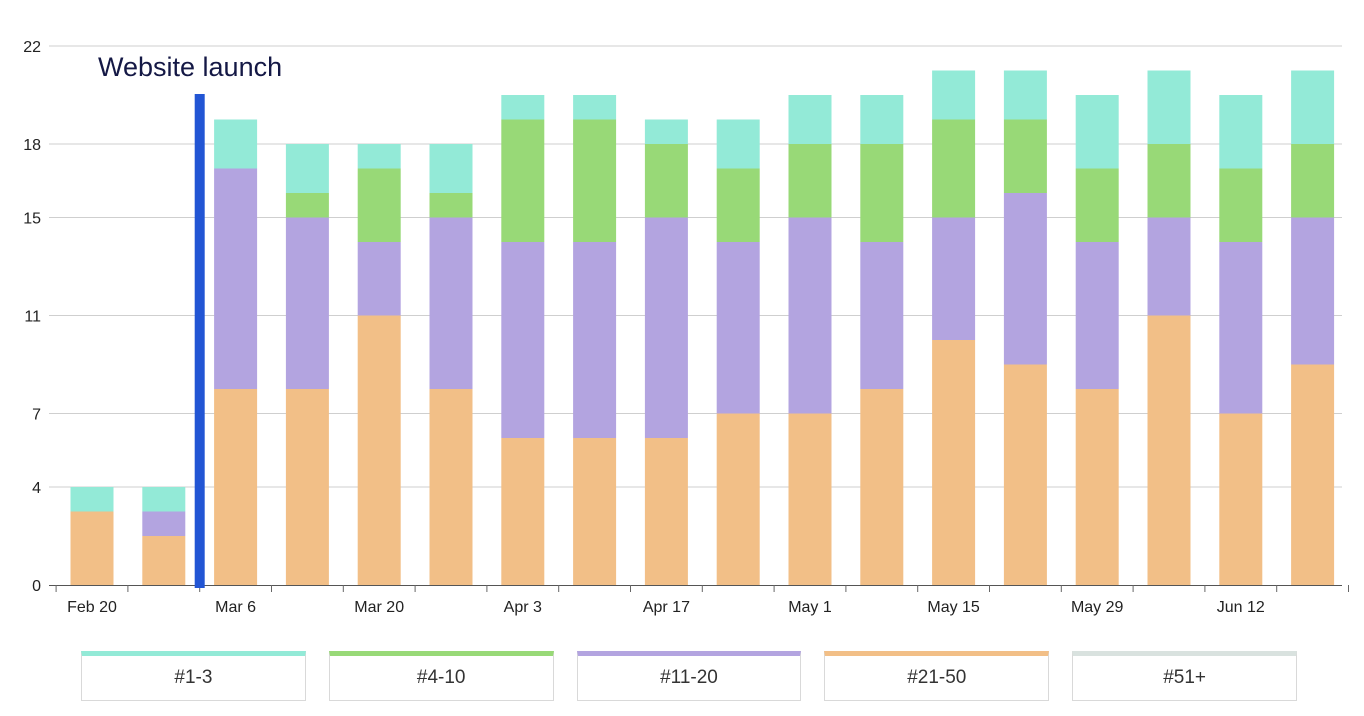 Image resolution: width=1364 pixels, height=716 pixels. Describe the element at coordinates (36, 415) in the screenshot. I see `y-tick-label: 7` at that location.